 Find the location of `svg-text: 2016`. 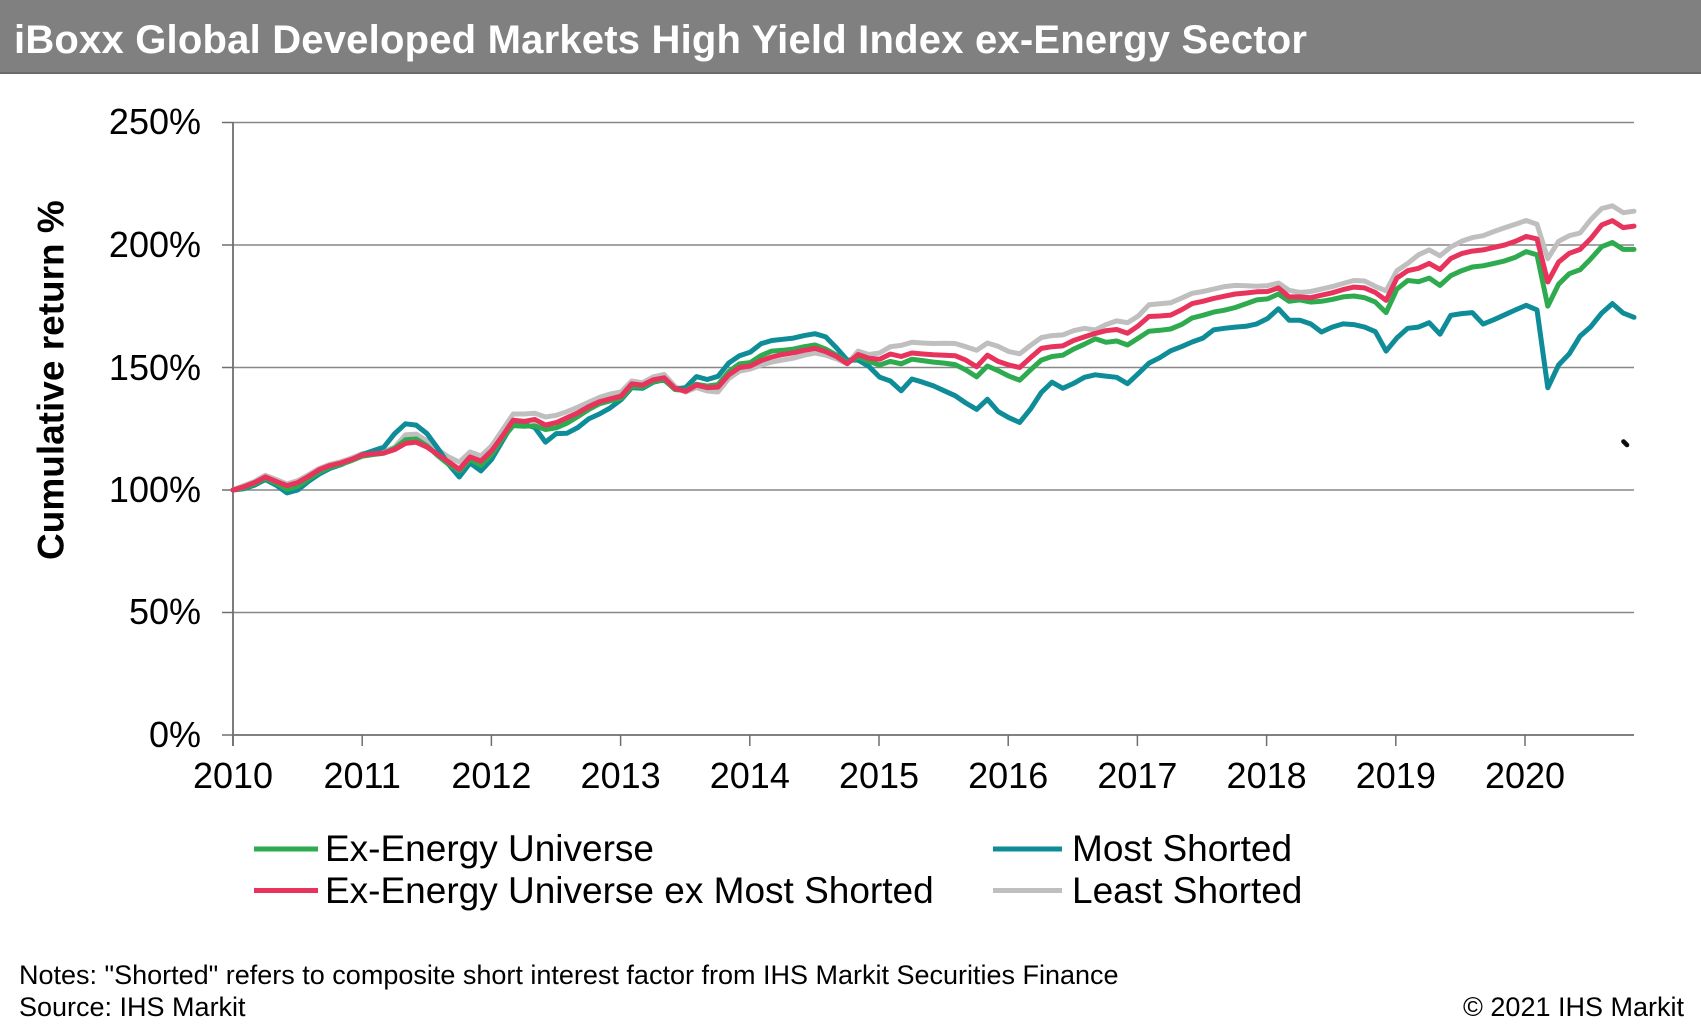

svg-text: 2016 is located at coordinates (1008, 775).